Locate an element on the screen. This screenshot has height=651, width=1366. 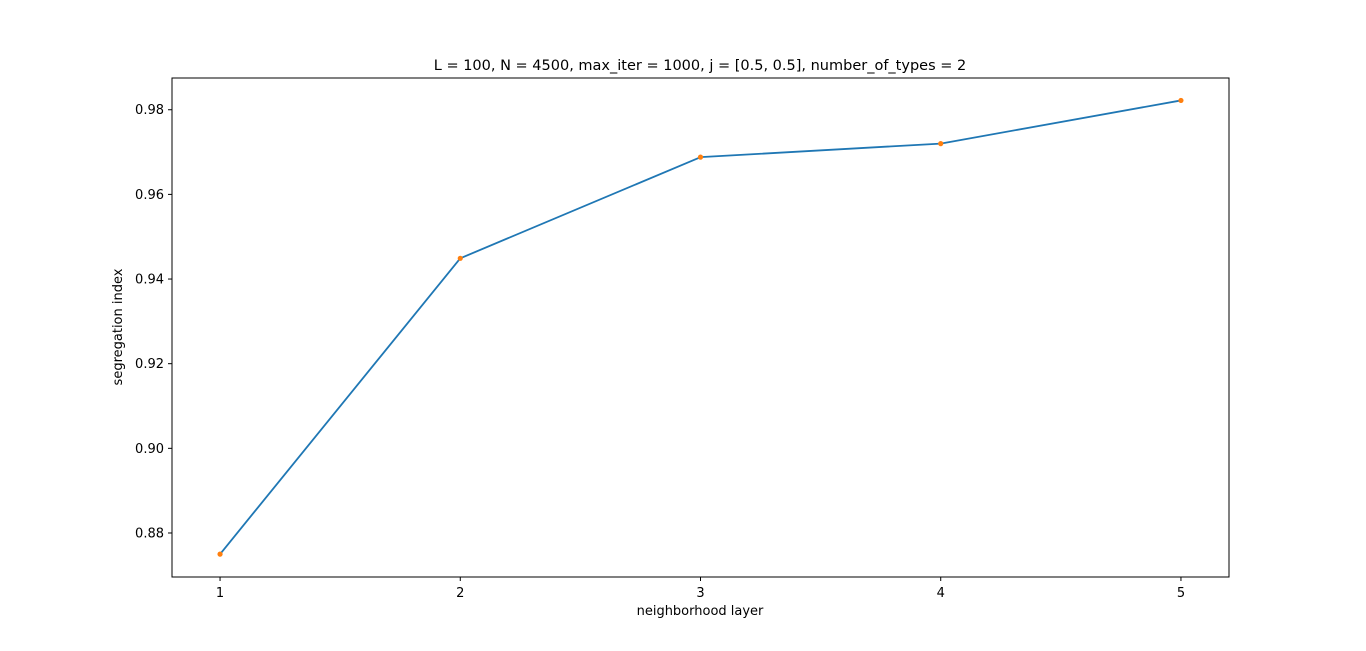
y-tick-label: 0.90 is located at coordinates (149, 449).